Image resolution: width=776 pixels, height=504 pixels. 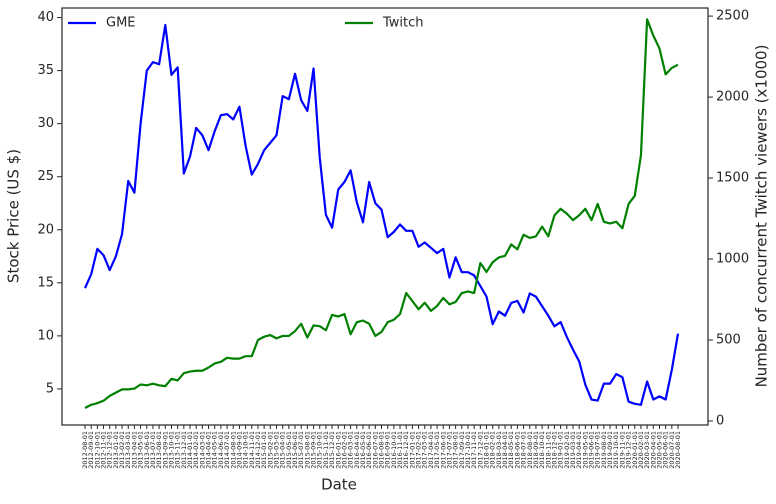 What do you see at coordinates (91, 450) in the screenshot?
I see `x-tick-label: 2012-09-01` at bounding box center [91, 450].